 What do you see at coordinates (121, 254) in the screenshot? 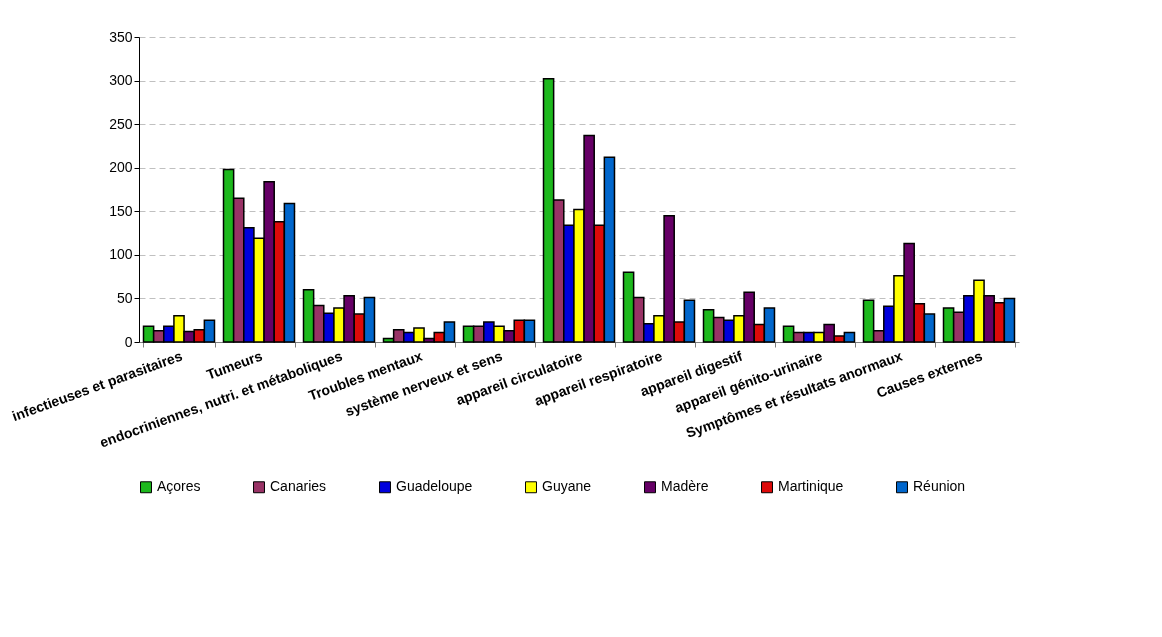
I see `y-tick-label: 100` at bounding box center [121, 254].